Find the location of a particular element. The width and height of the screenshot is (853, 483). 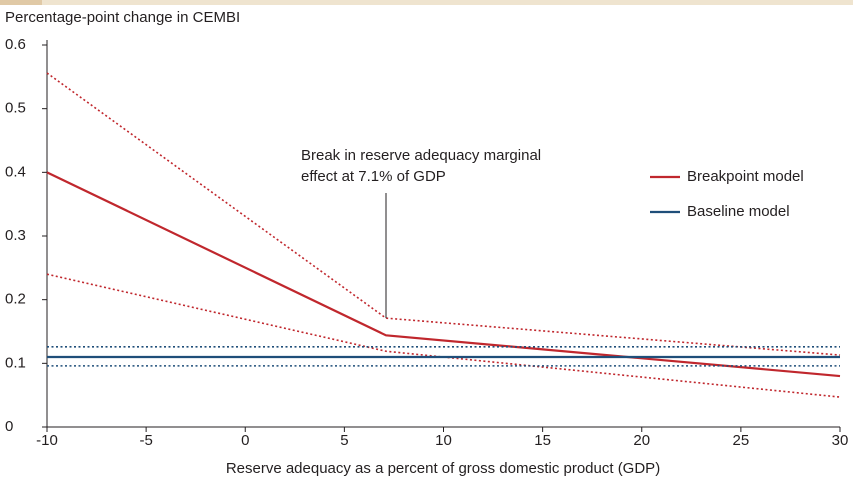

y-tick-label: 0.4 is located at coordinates (15, 171).